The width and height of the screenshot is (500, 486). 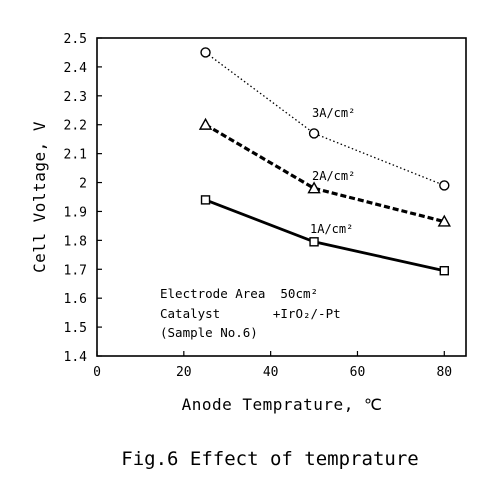 What do you see at coordinates (75, 241) in the screenshot?
I see `y-tick-label: 1.8` at bounding box center [75, 241].